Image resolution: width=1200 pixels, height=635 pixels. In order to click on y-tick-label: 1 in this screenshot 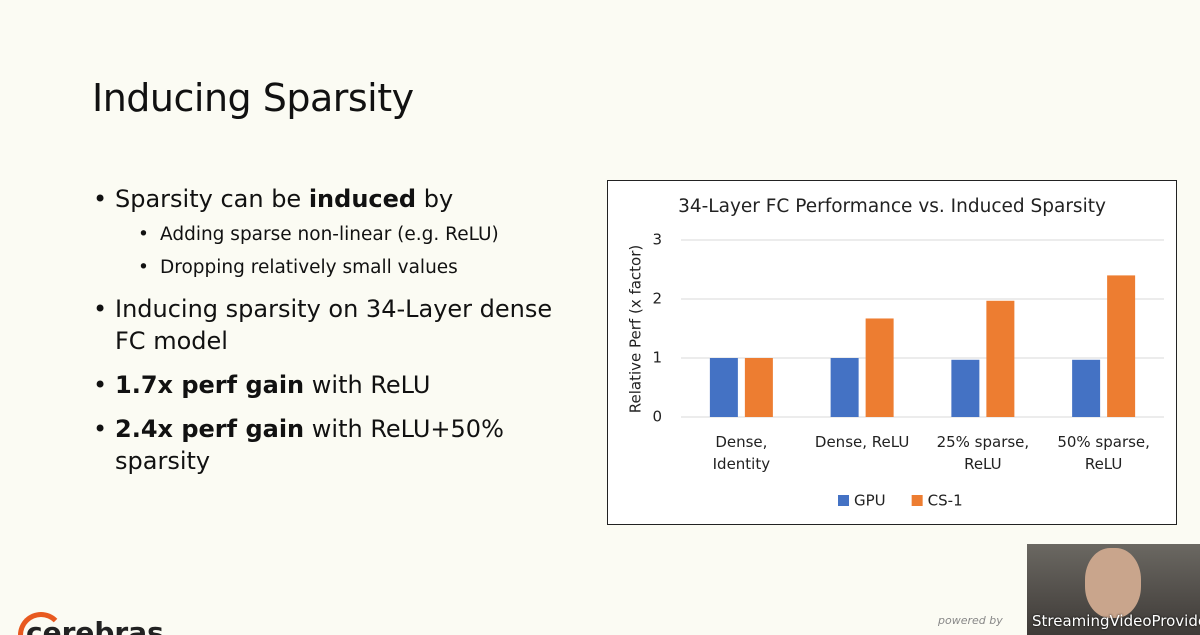, I will do `click(657, 358)`.